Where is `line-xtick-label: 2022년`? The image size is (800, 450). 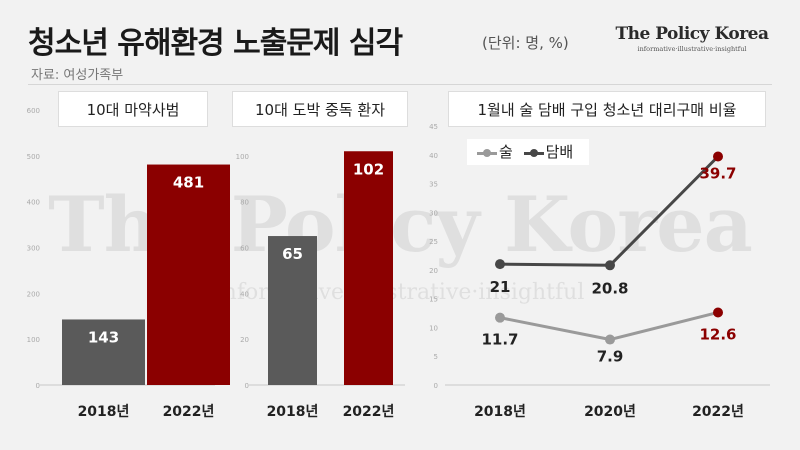 line-xtick-label: 2022년 is located at coordinates (718, 412).